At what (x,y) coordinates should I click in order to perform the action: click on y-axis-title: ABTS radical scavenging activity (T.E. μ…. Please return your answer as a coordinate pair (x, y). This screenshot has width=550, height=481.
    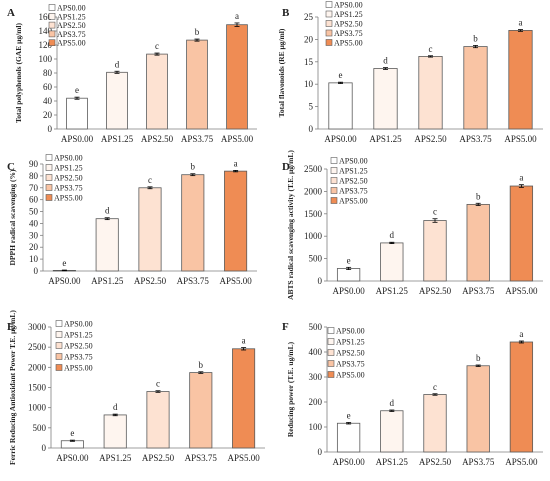
    Looking at the image, I should click on (290, 225).